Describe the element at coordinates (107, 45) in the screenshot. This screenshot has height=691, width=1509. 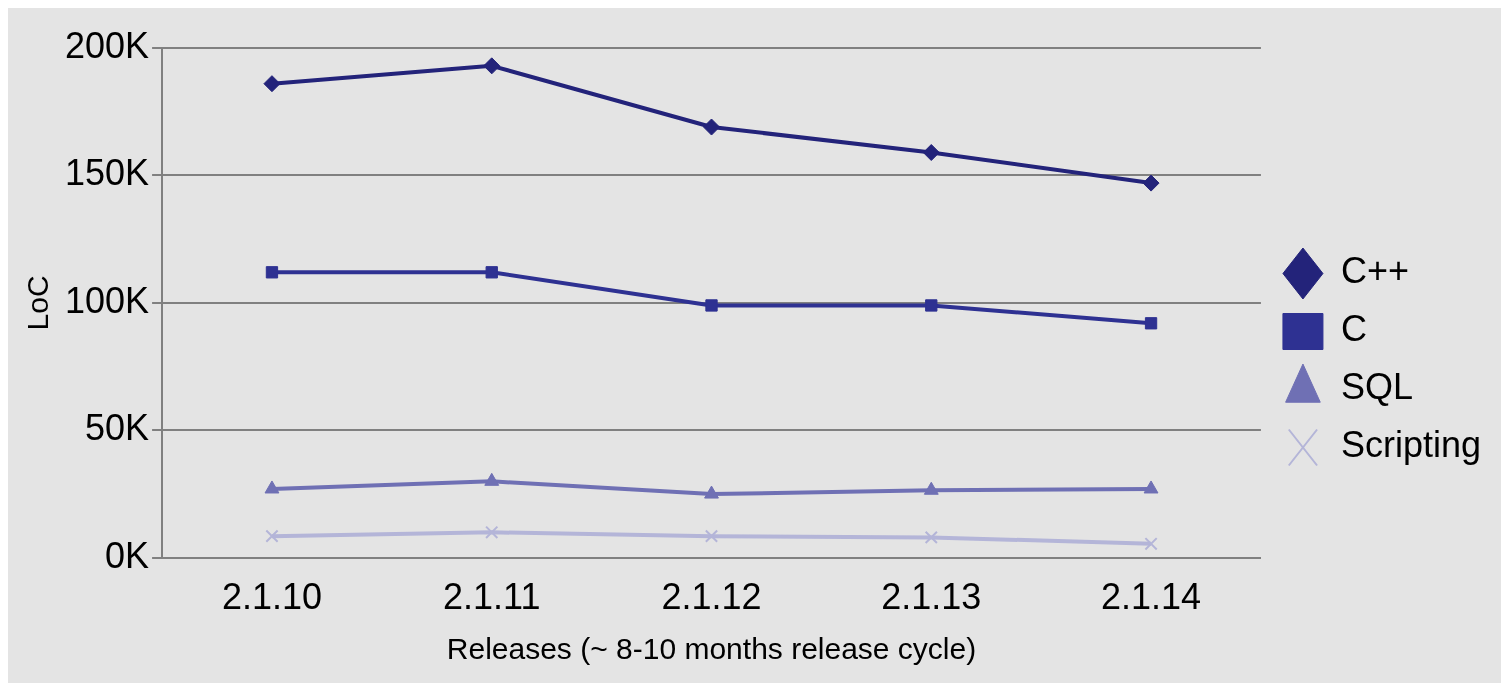
I see `y-tick-label: 200K` at that location.